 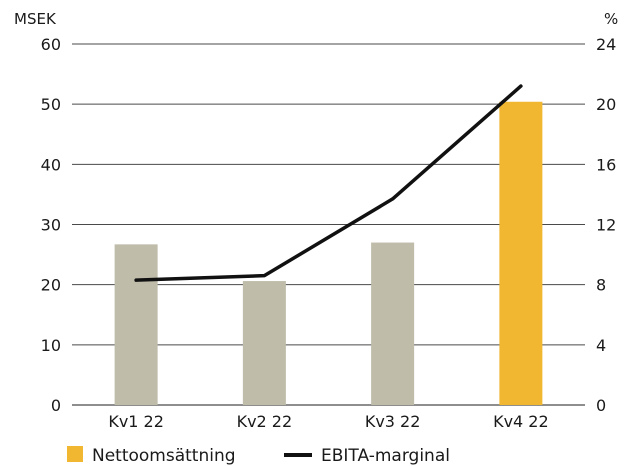 I want to click on right-axis-unit: %, so click(x=611, y=19).